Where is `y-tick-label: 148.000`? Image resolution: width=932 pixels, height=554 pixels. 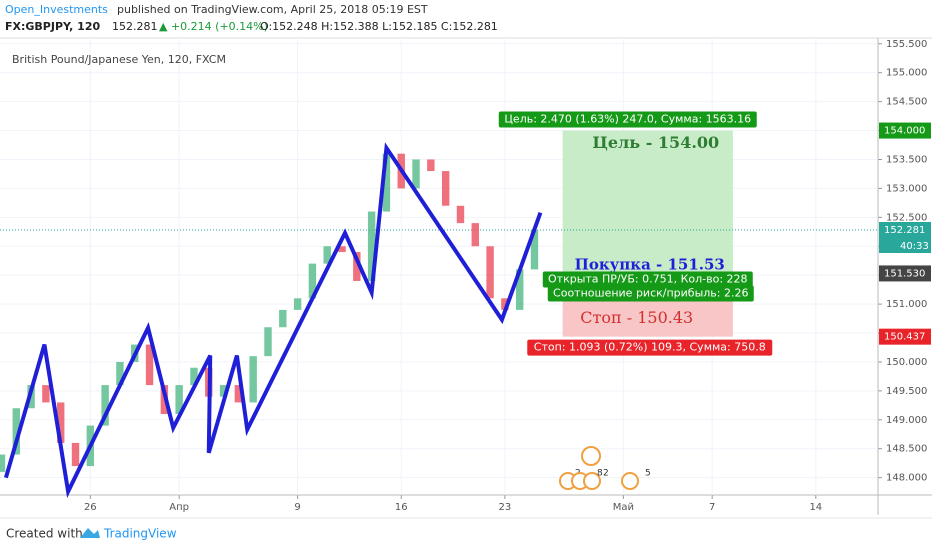
y-tick-label: 148.000 is located at coordinates (906, 478).